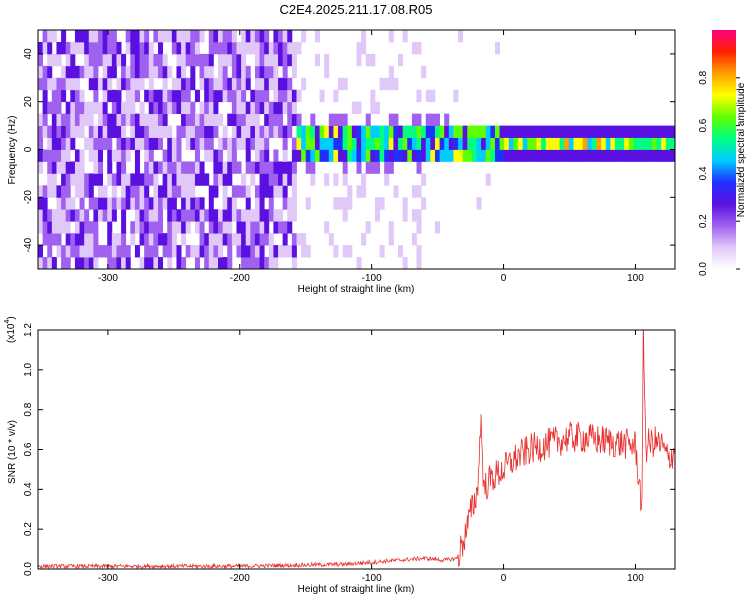  I want to click on y-tick-label: 1.0, so click(28, 369).